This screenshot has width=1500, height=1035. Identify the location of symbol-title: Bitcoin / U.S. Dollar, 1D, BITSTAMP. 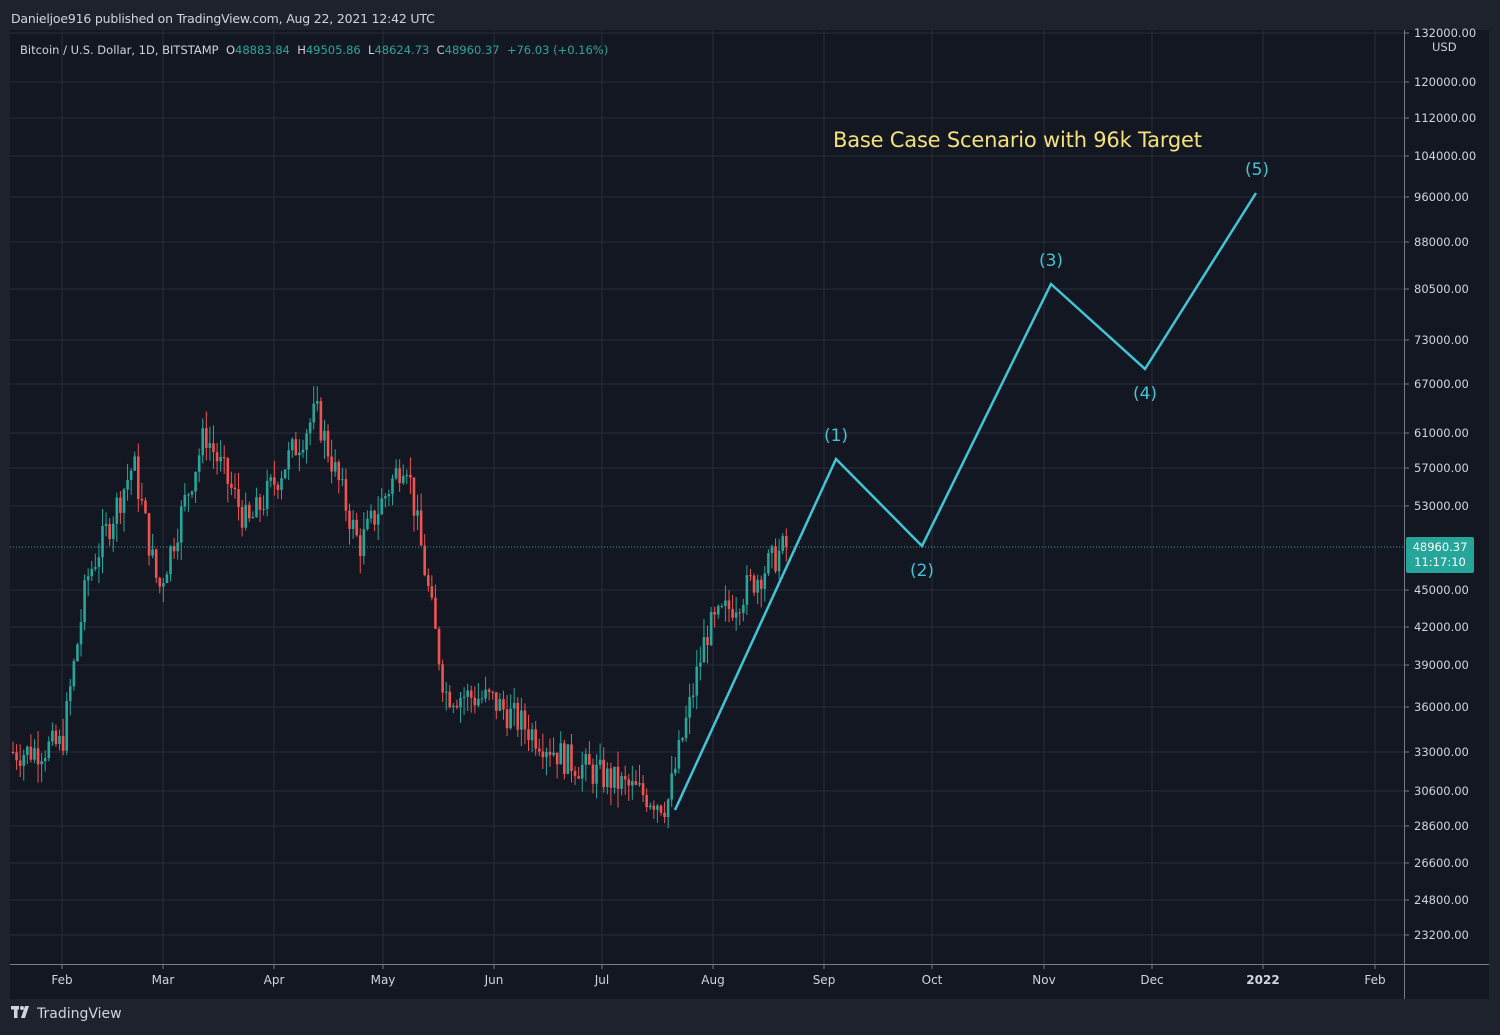
(119, 50).